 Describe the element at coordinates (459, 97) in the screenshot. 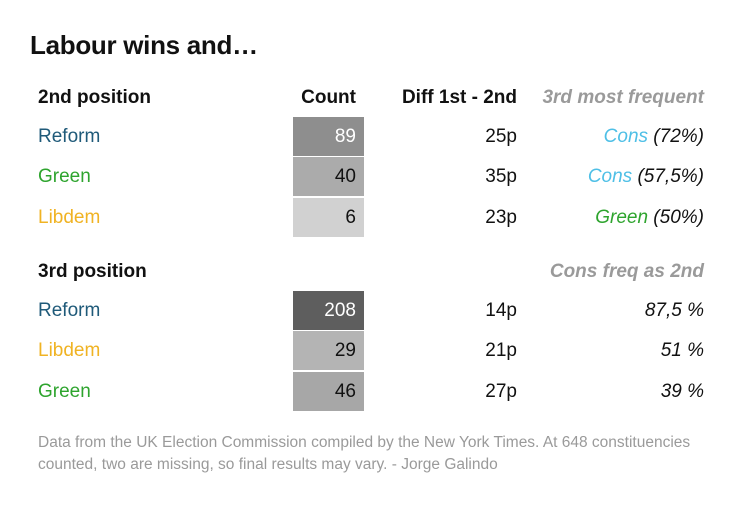

I see `header-diff: Diff 1st - 2nd` at that location.